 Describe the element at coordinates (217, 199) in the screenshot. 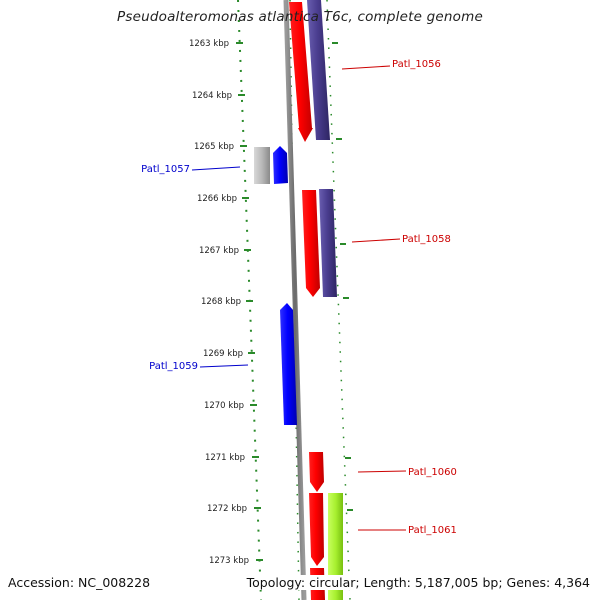

I see `tick-label: 1266 kbp` at that location.